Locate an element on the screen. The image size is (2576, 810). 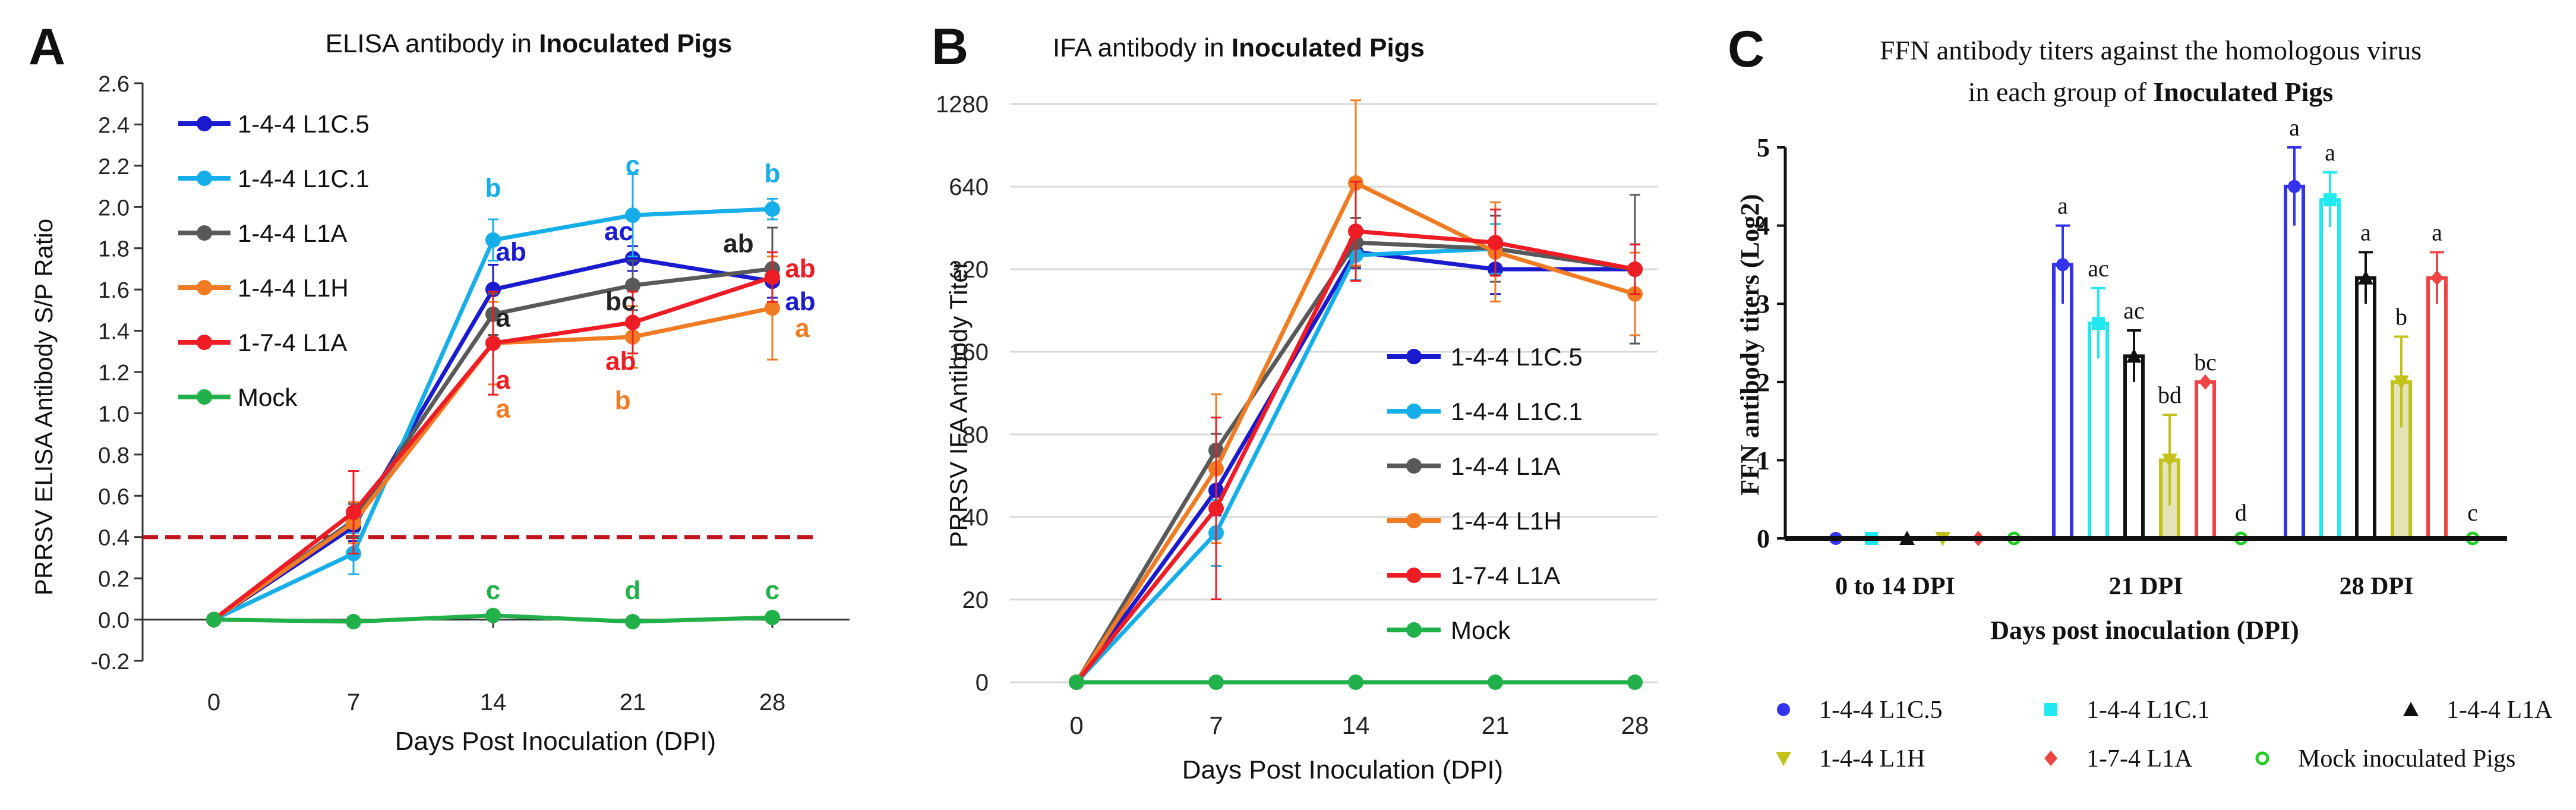
panel-b-x-tick-label: 14 is located at coordinates (1356, 725).